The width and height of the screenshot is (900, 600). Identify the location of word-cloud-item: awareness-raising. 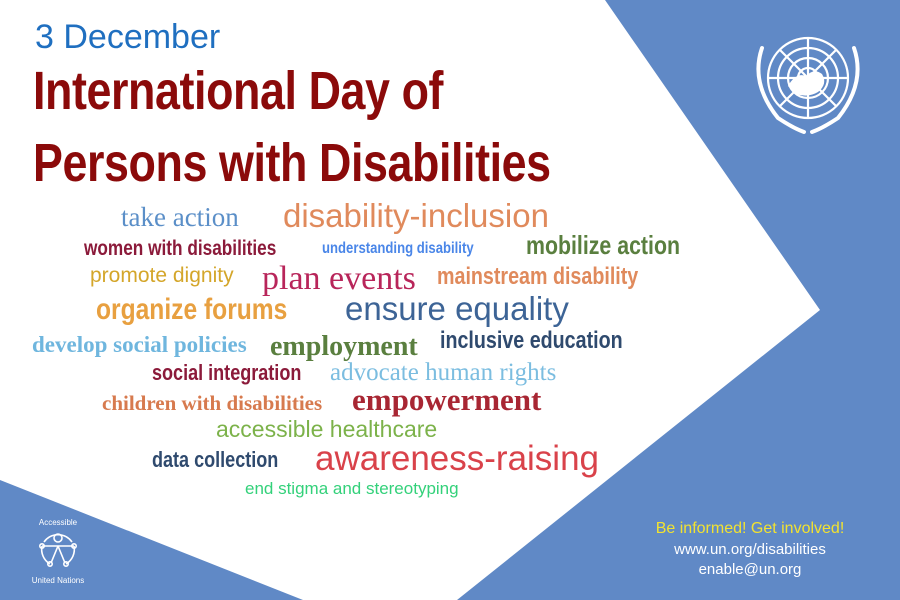
(457, 458).